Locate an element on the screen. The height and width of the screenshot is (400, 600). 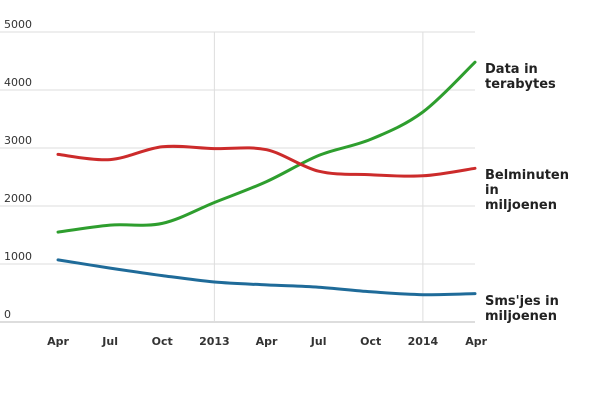
y-axis-ticks: 0 1000 2000 3000 4000 5000 is located at coordinates (18, 169).